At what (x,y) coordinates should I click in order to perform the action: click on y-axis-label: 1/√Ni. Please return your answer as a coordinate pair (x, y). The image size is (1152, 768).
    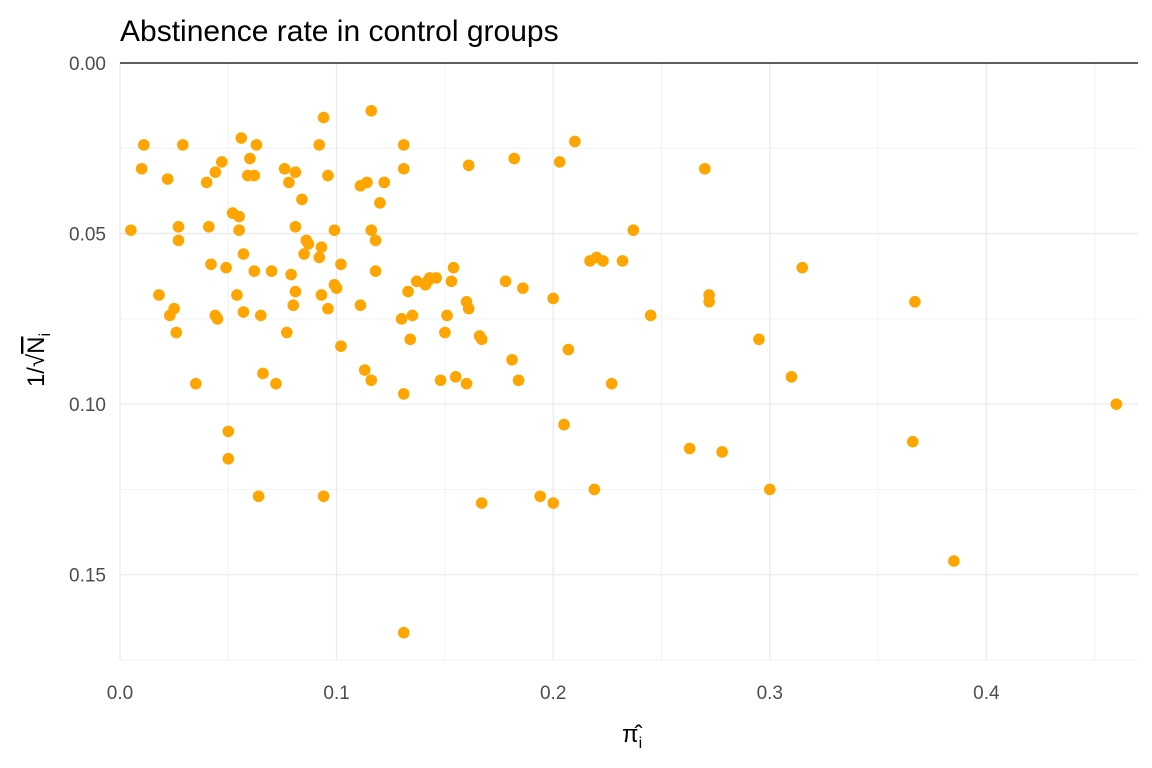
    Looking at the image, I should click on (38, 360).